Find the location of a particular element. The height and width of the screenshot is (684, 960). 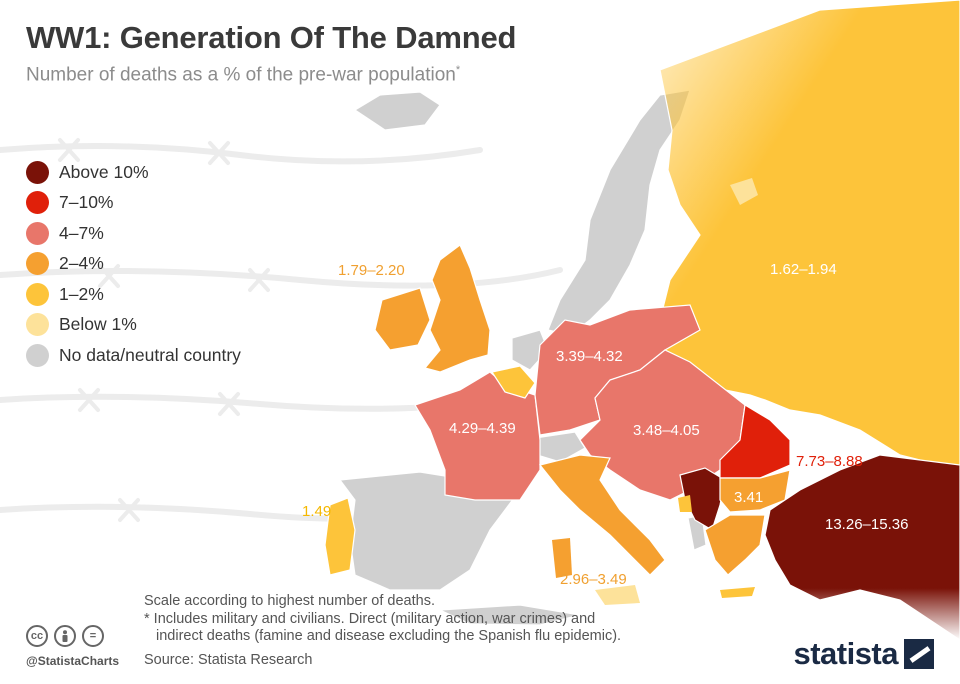

person-icon is located at coordinates (65, 636).